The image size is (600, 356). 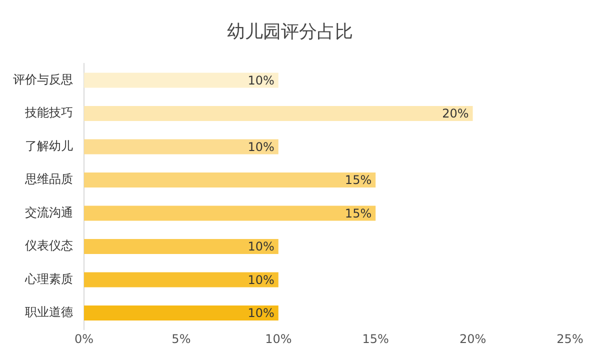 I want to click on y-tick-label: 评价与反思, so click(x=43, y=79).